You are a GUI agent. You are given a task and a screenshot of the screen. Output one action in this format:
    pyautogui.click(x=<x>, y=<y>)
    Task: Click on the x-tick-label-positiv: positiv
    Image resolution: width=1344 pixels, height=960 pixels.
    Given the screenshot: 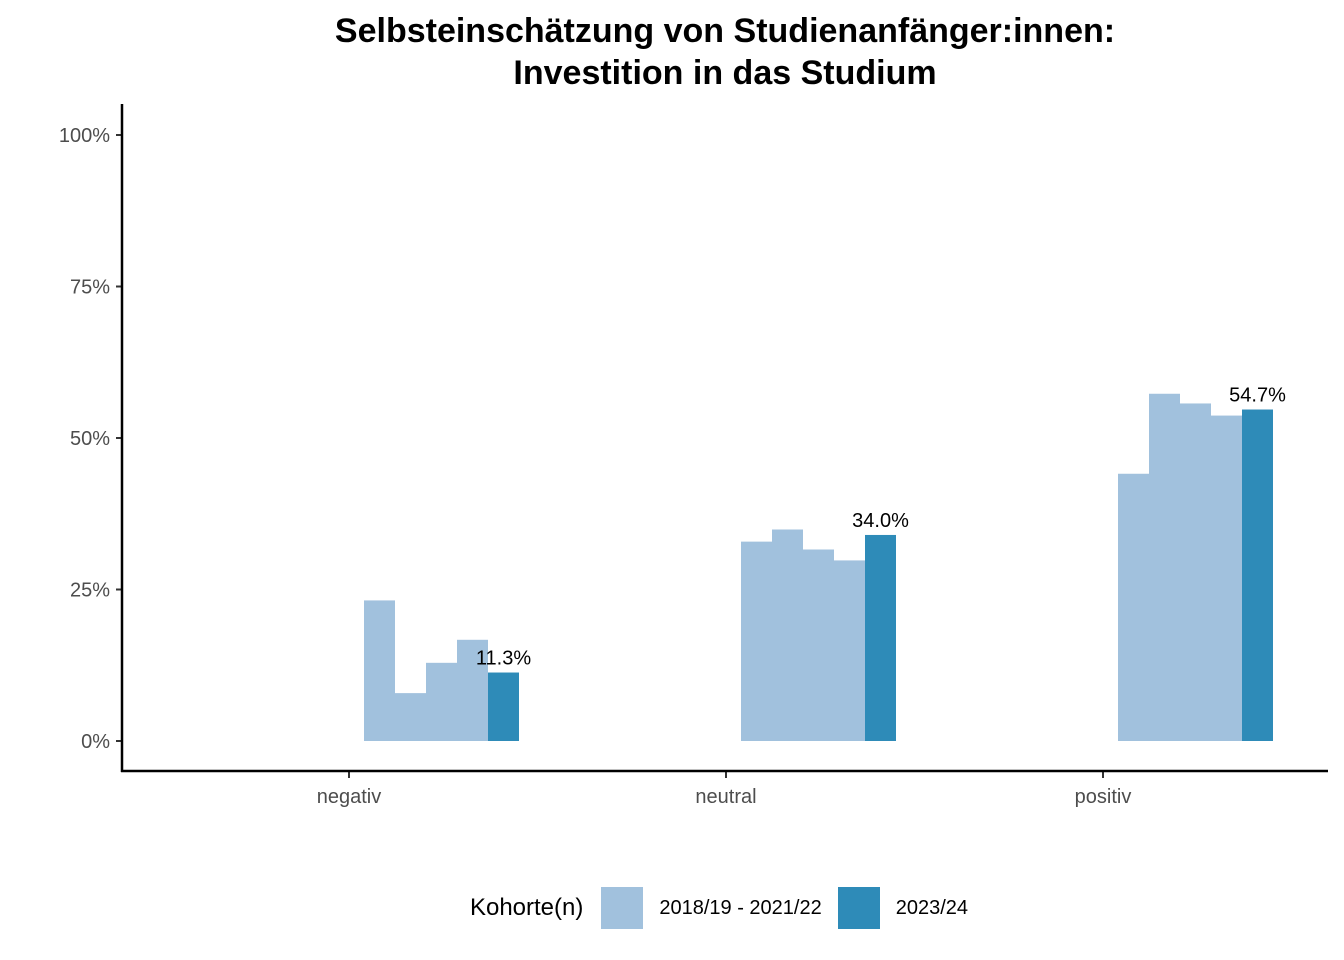 What is the action you would take?
    pyautogui.click(x=1103, y=797)
    